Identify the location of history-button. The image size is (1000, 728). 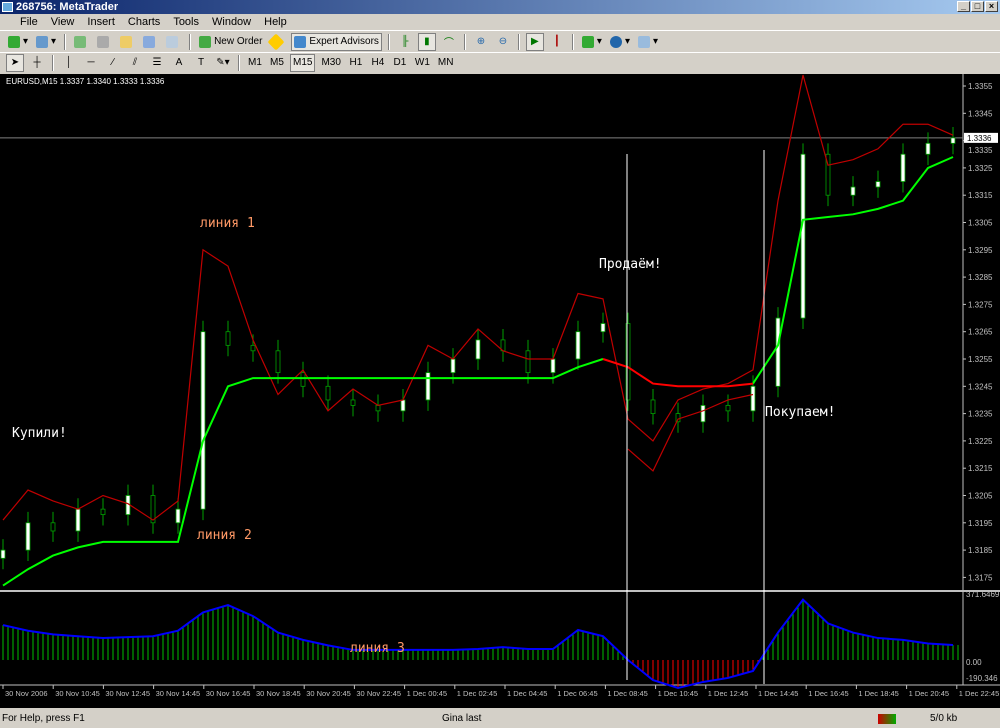
(173, 42).